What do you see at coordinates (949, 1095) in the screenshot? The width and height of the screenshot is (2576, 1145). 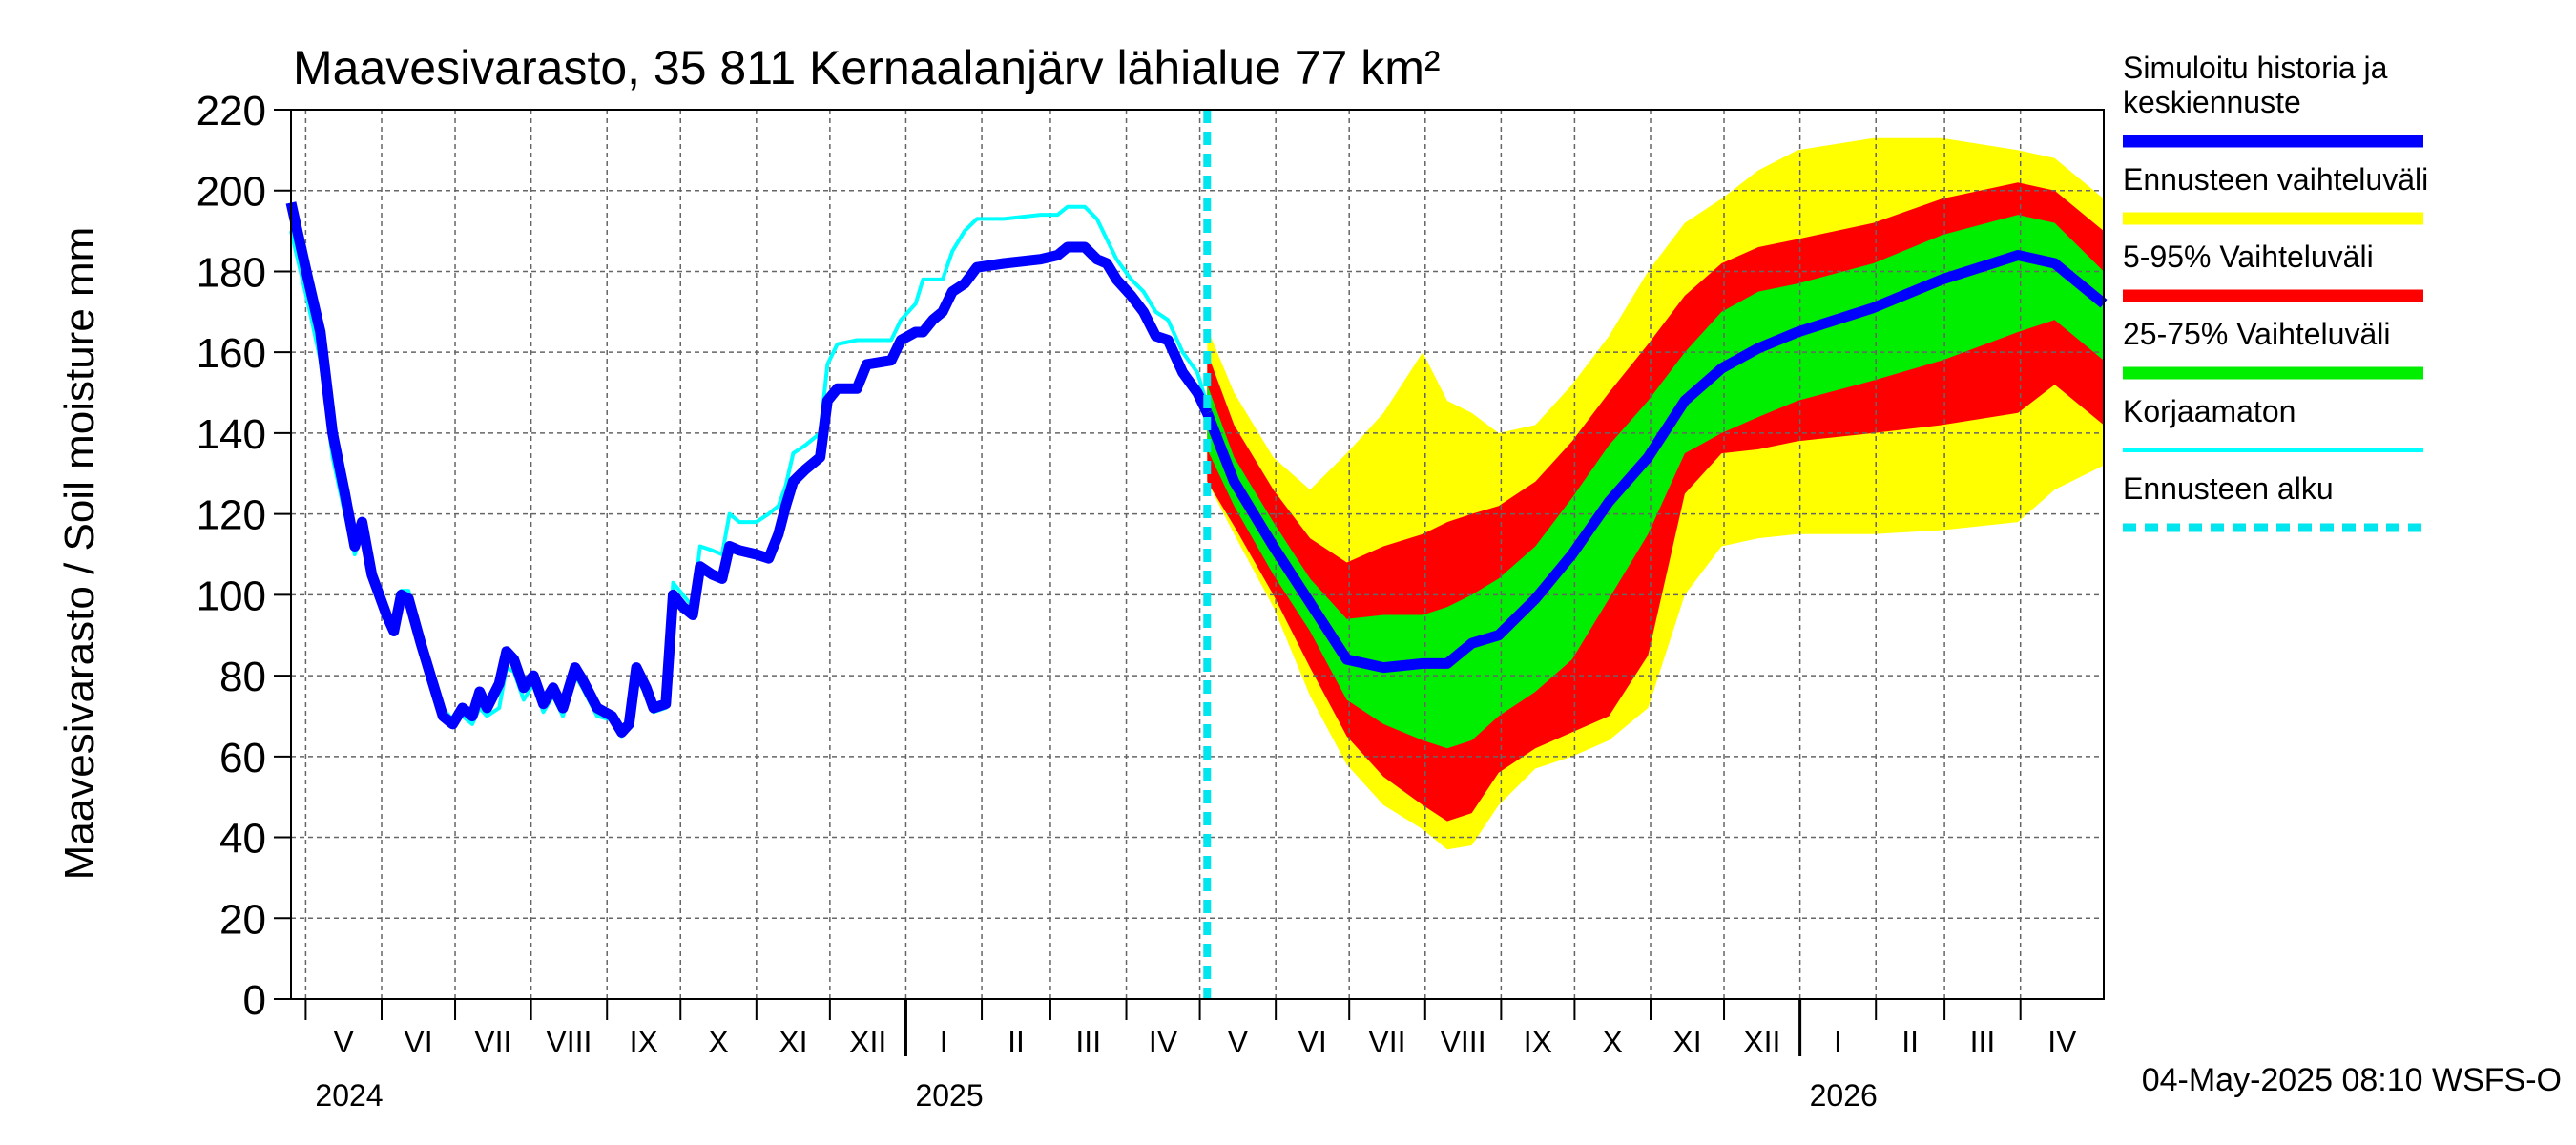 I see `year-label: 2025` at bounding box center [949, 1095].